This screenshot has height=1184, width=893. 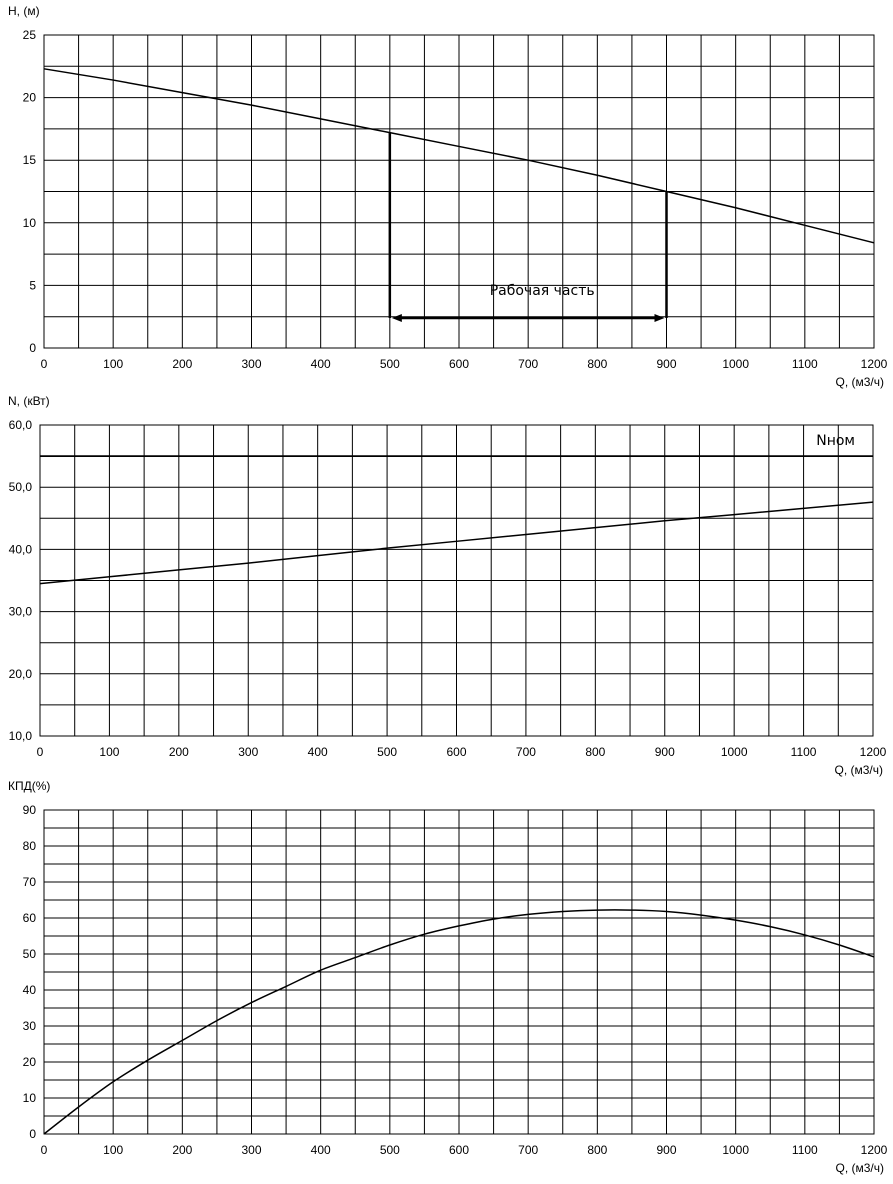 What do you see at coordinates (542, 291) in the screenshot?
I see `working-range-label: Рабочая часть` at bounding box center [542, 291].